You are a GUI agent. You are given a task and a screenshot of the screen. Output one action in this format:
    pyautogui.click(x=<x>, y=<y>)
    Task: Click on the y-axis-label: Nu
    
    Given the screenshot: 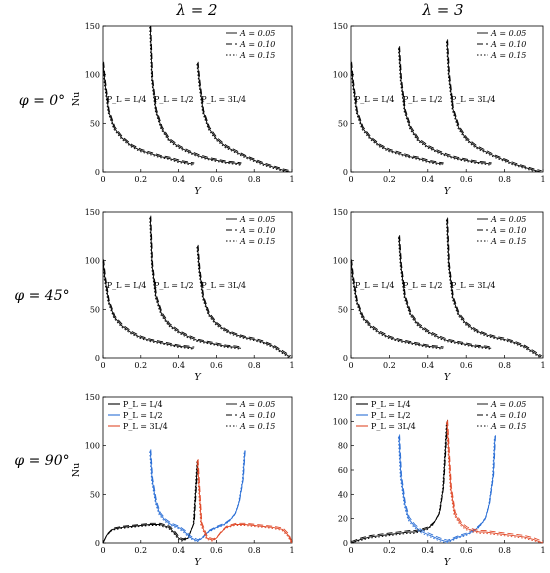 What is the action you would take?
    pyautogui.click(x=76, y=99)
    